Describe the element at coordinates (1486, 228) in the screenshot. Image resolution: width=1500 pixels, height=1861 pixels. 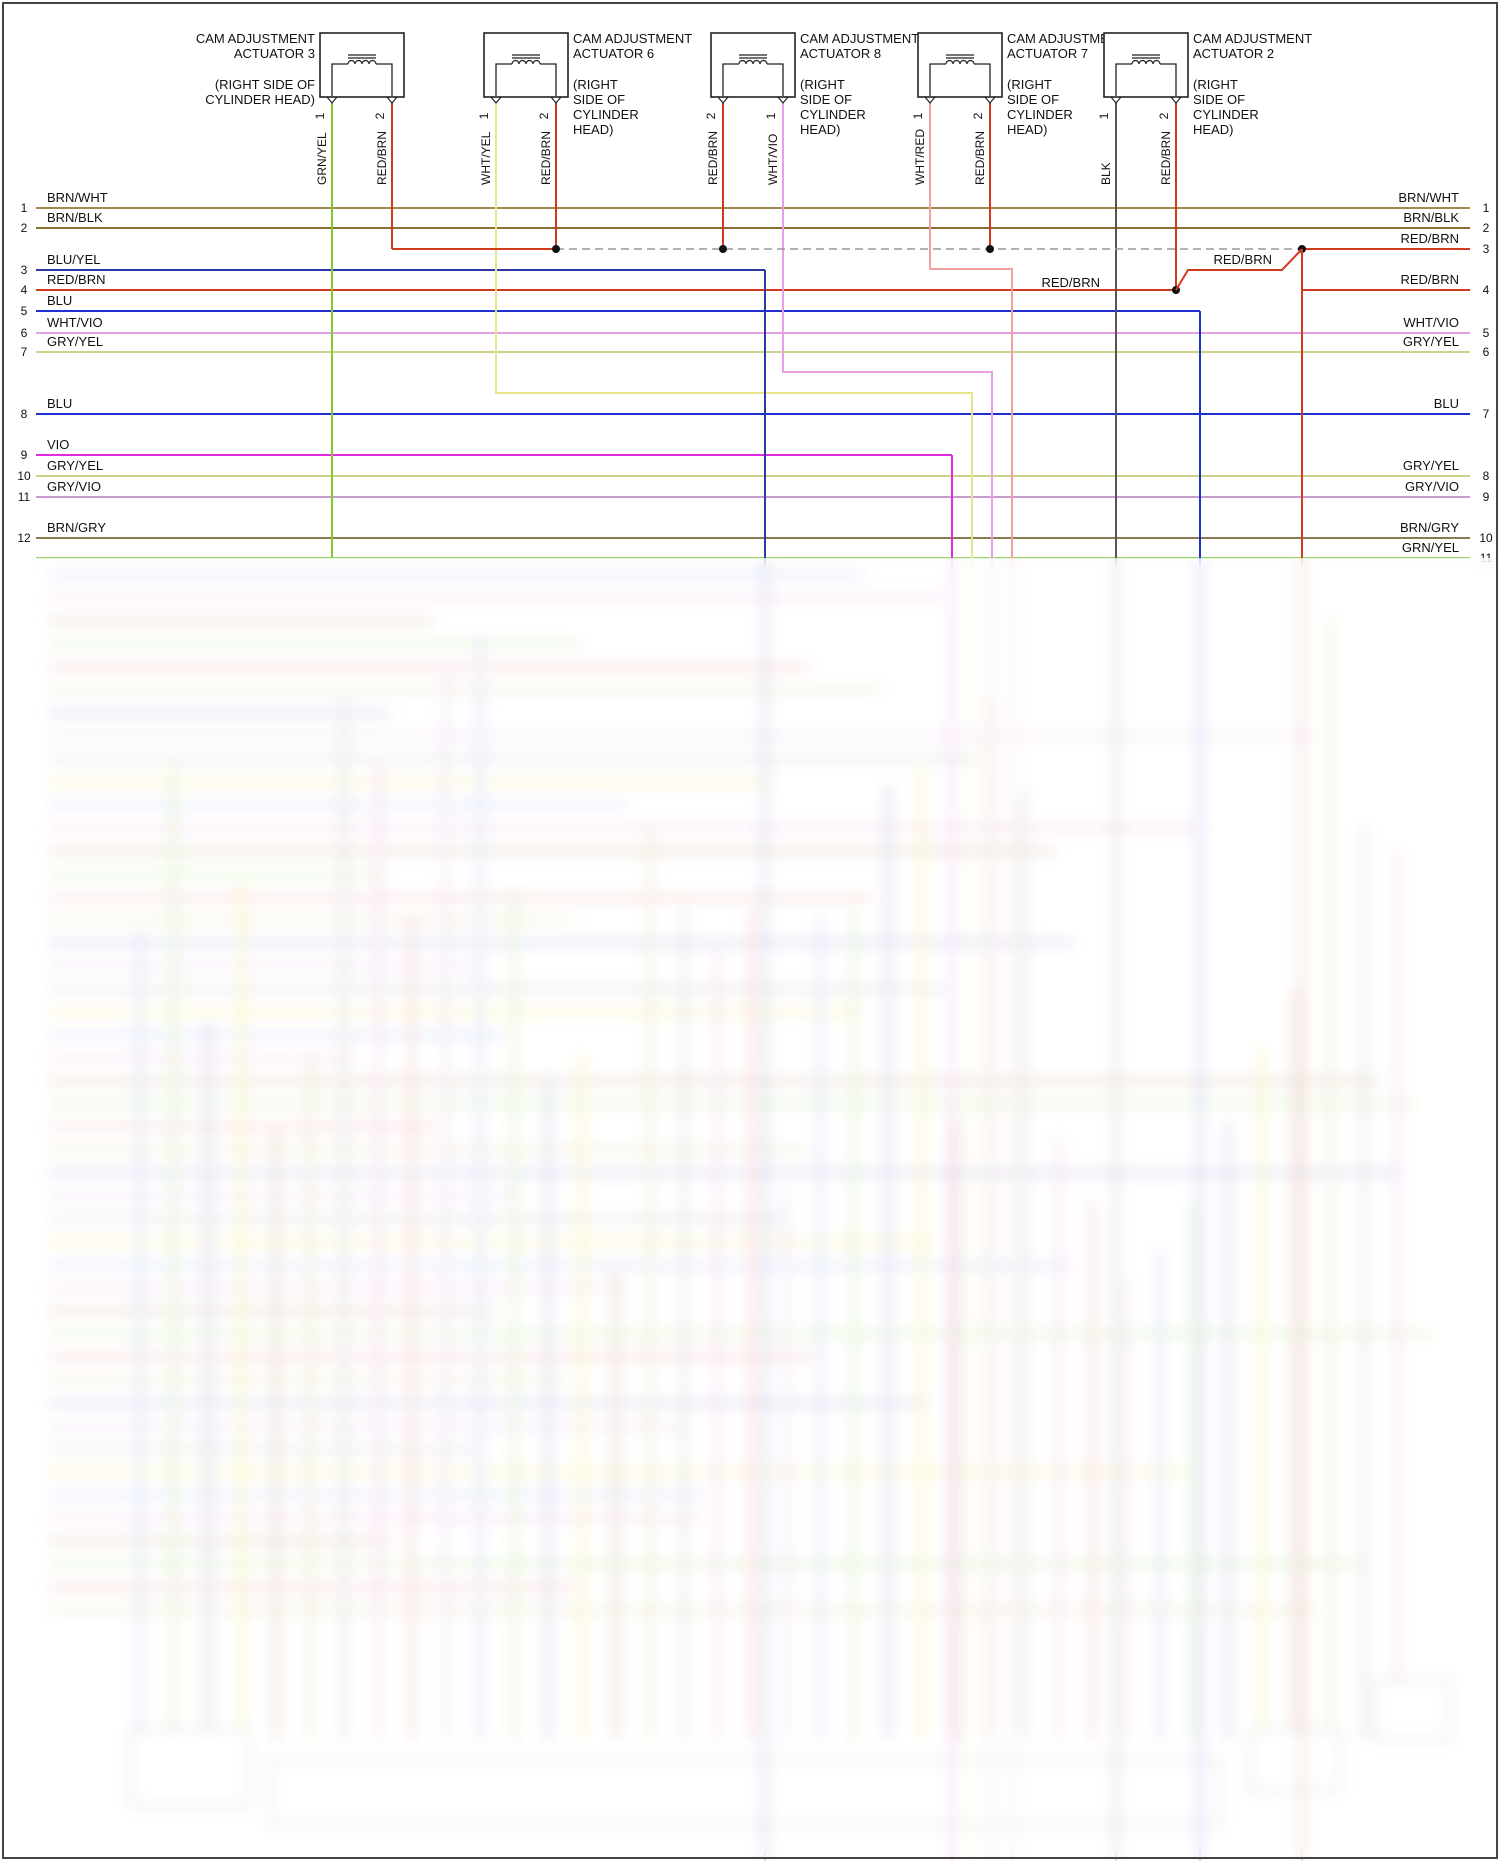
I see `row-number-right: 2` at that location.